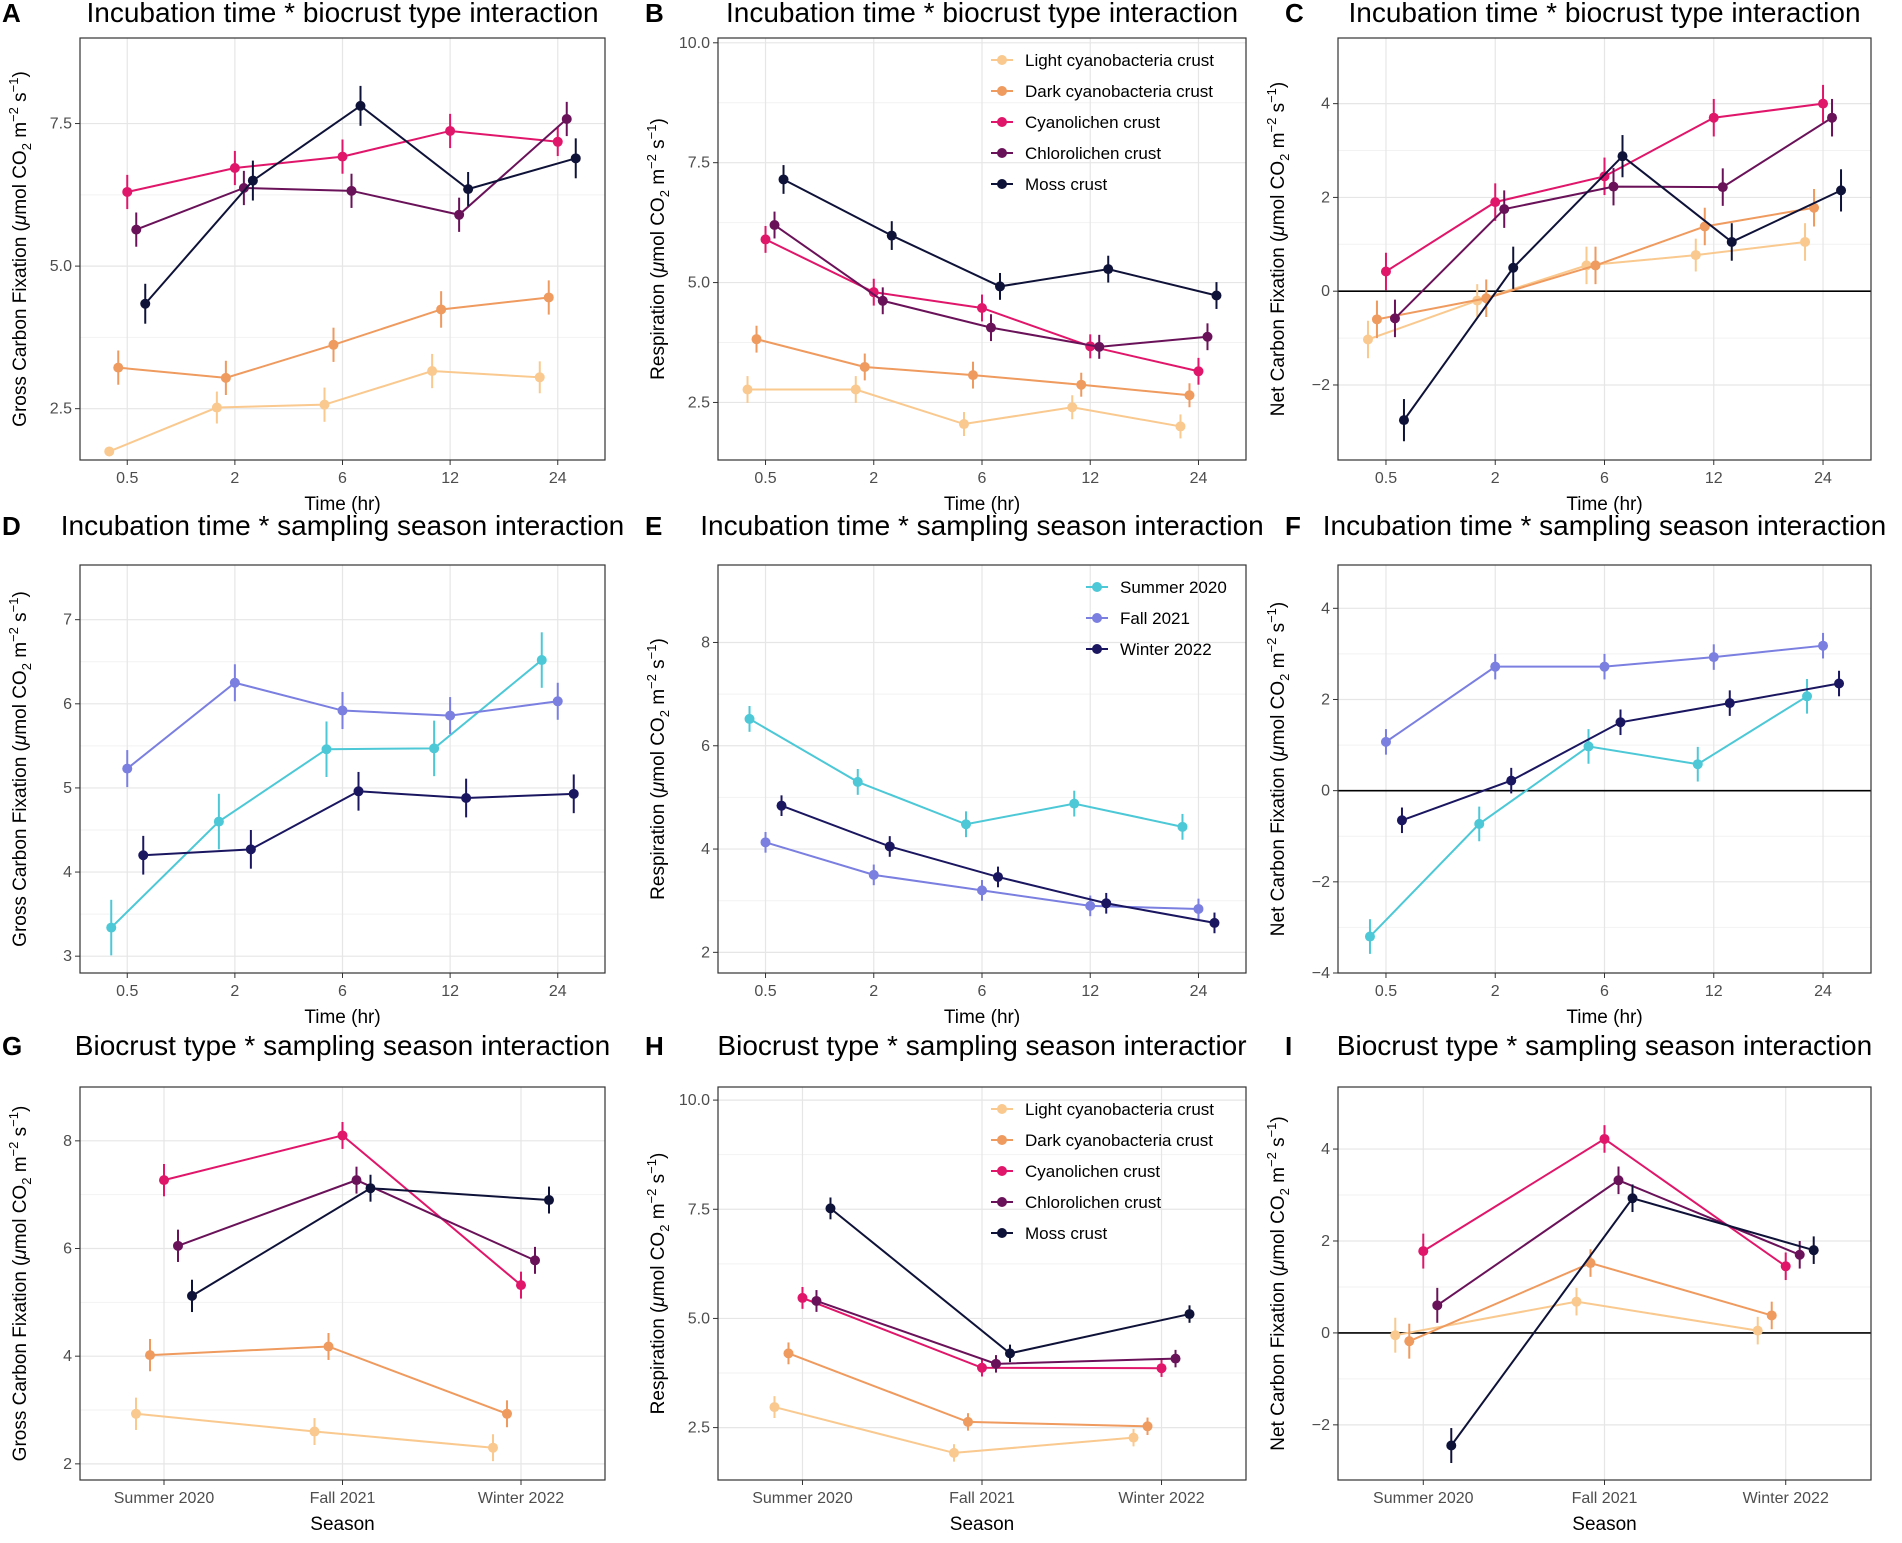 This screenshot has height=1543, width=1902. Describe the element at coordinates (1321, 973) in the screenshot. I see `y-tick-label: −4` at that location.